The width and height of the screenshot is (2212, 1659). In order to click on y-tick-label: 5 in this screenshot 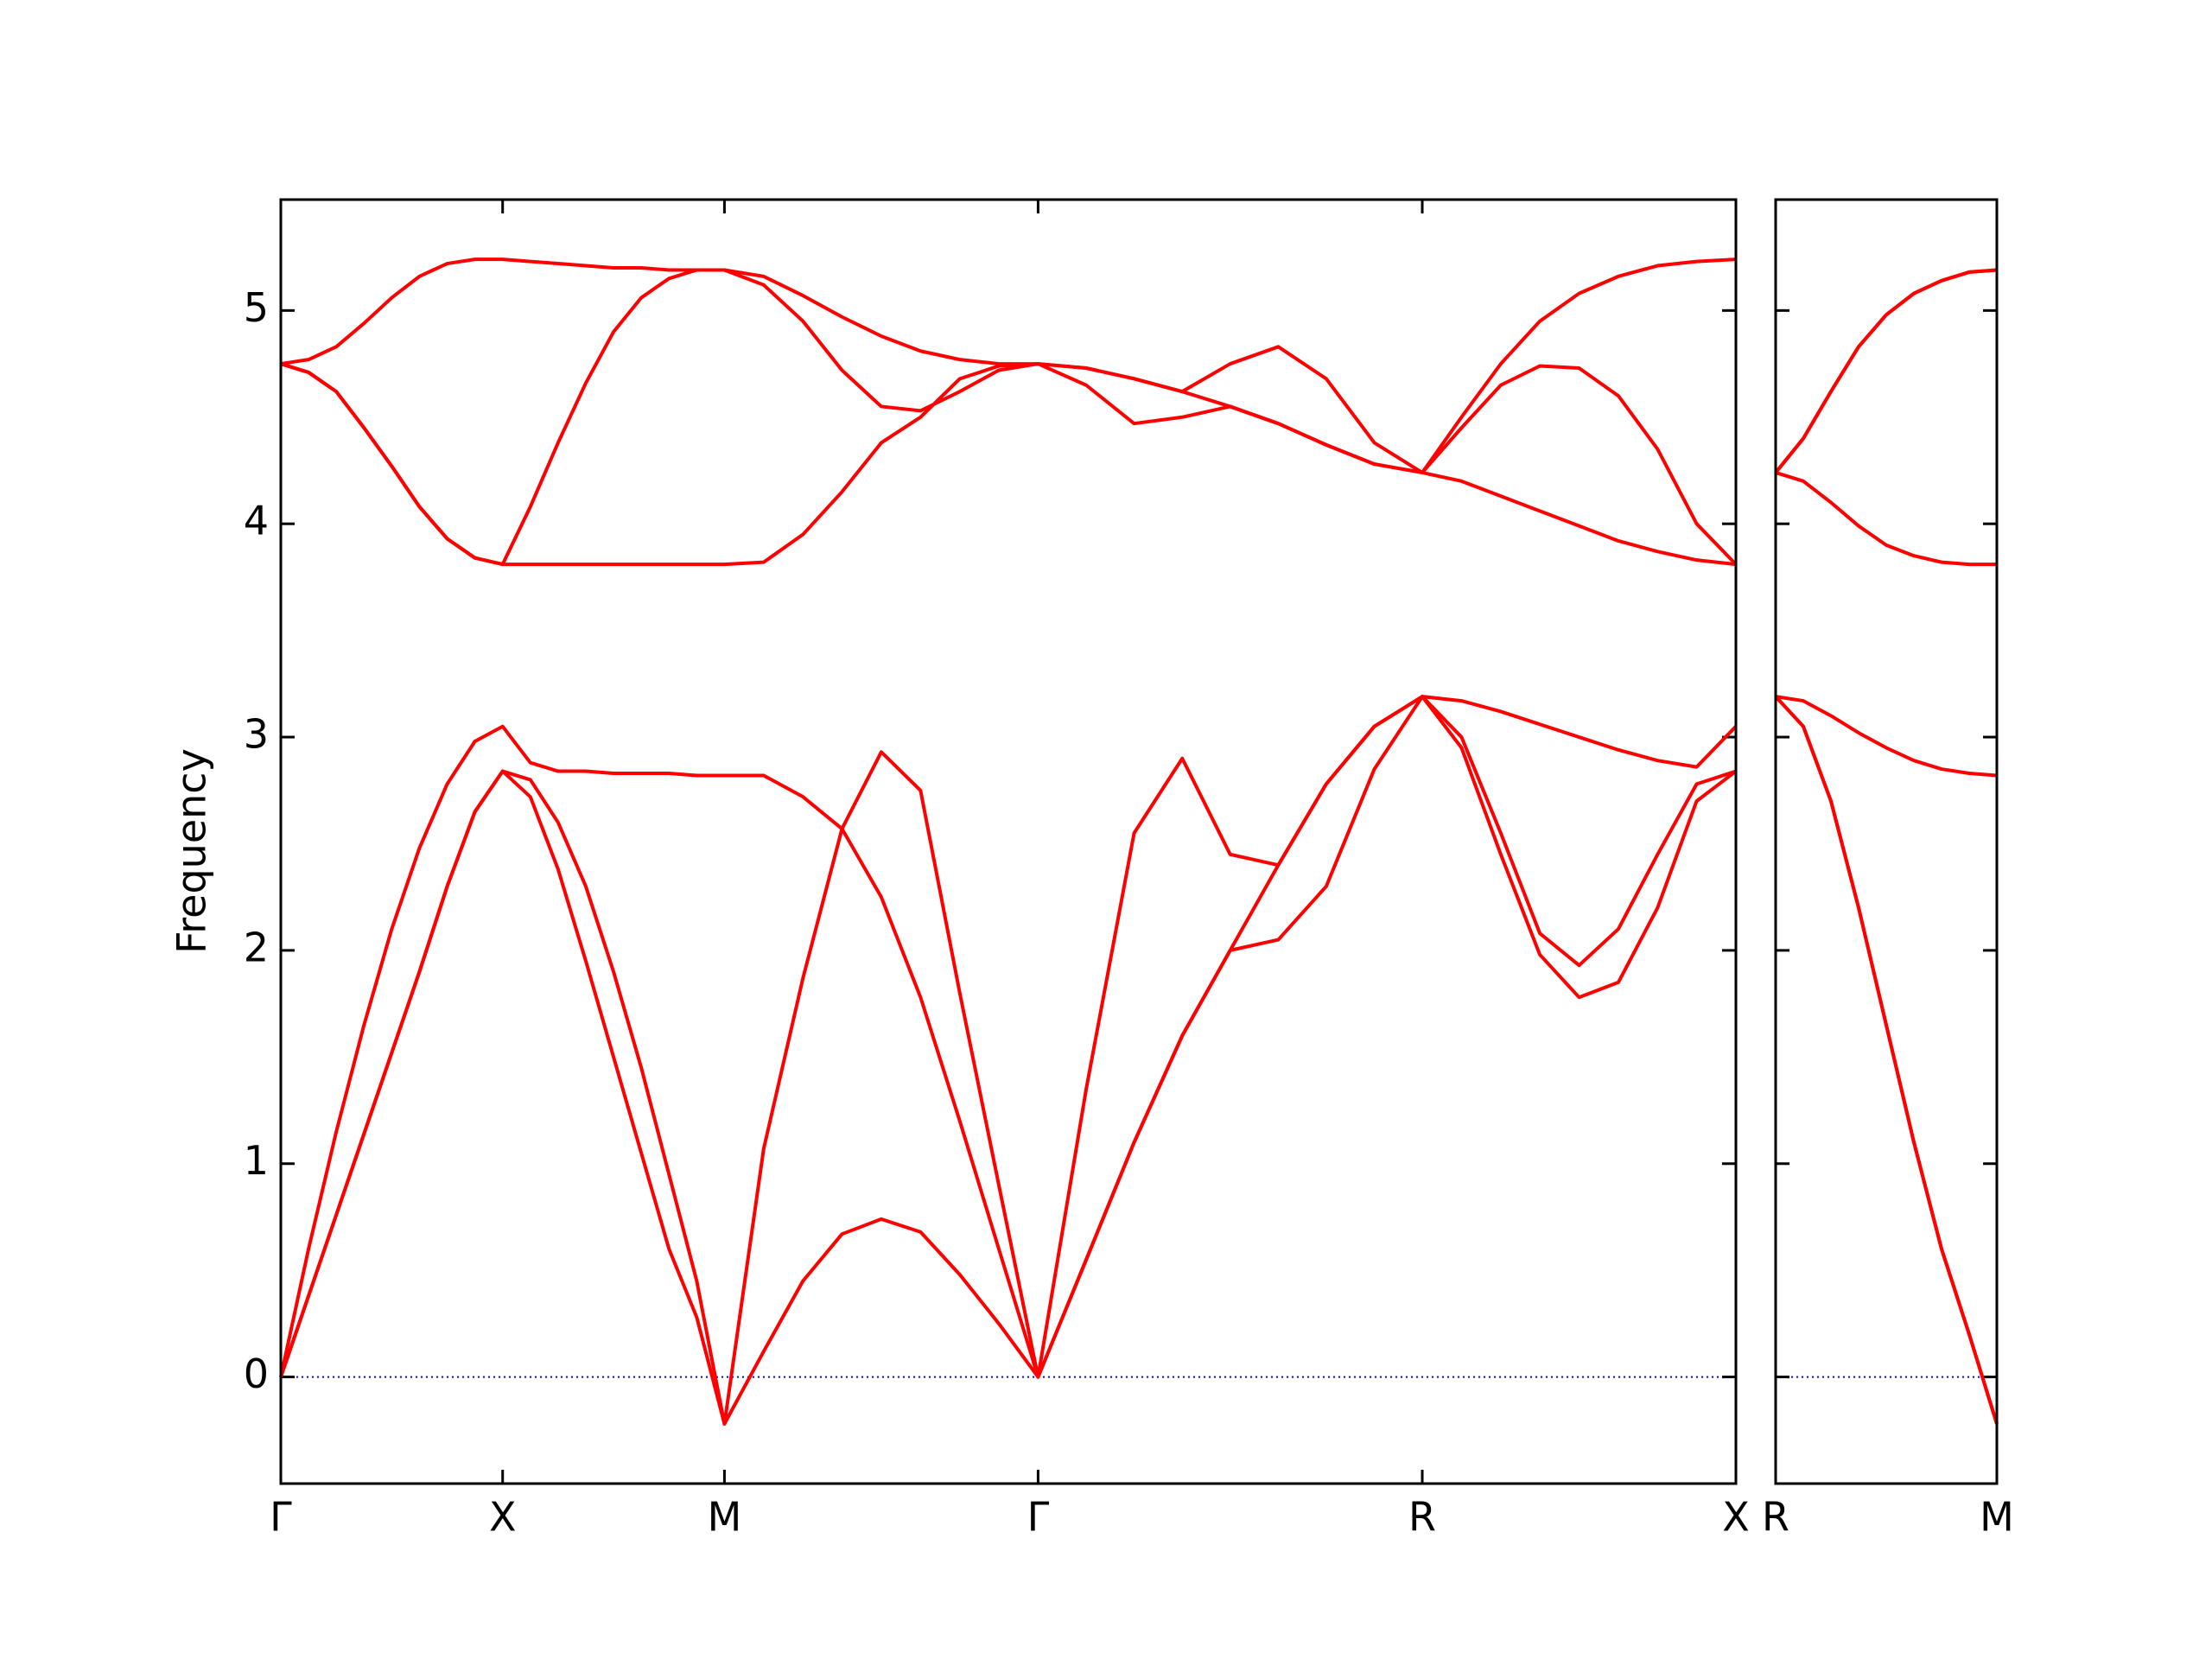, I will do `click(256, 307)`.